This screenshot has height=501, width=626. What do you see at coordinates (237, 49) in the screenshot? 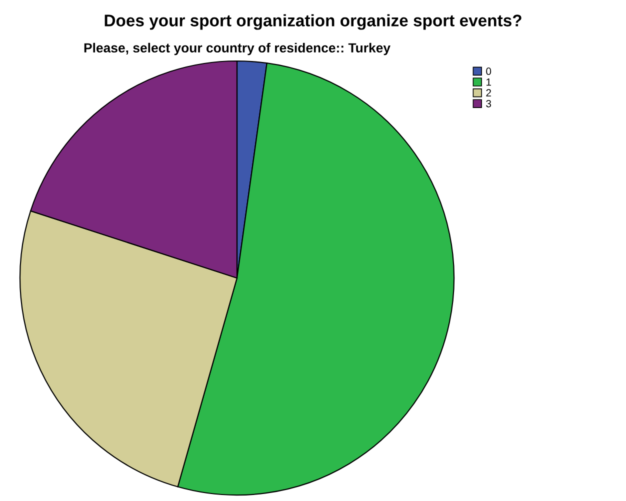
I see `chart-subtitle: Please, select your country of residence:: Turkey` at bounding box center [237, 49].